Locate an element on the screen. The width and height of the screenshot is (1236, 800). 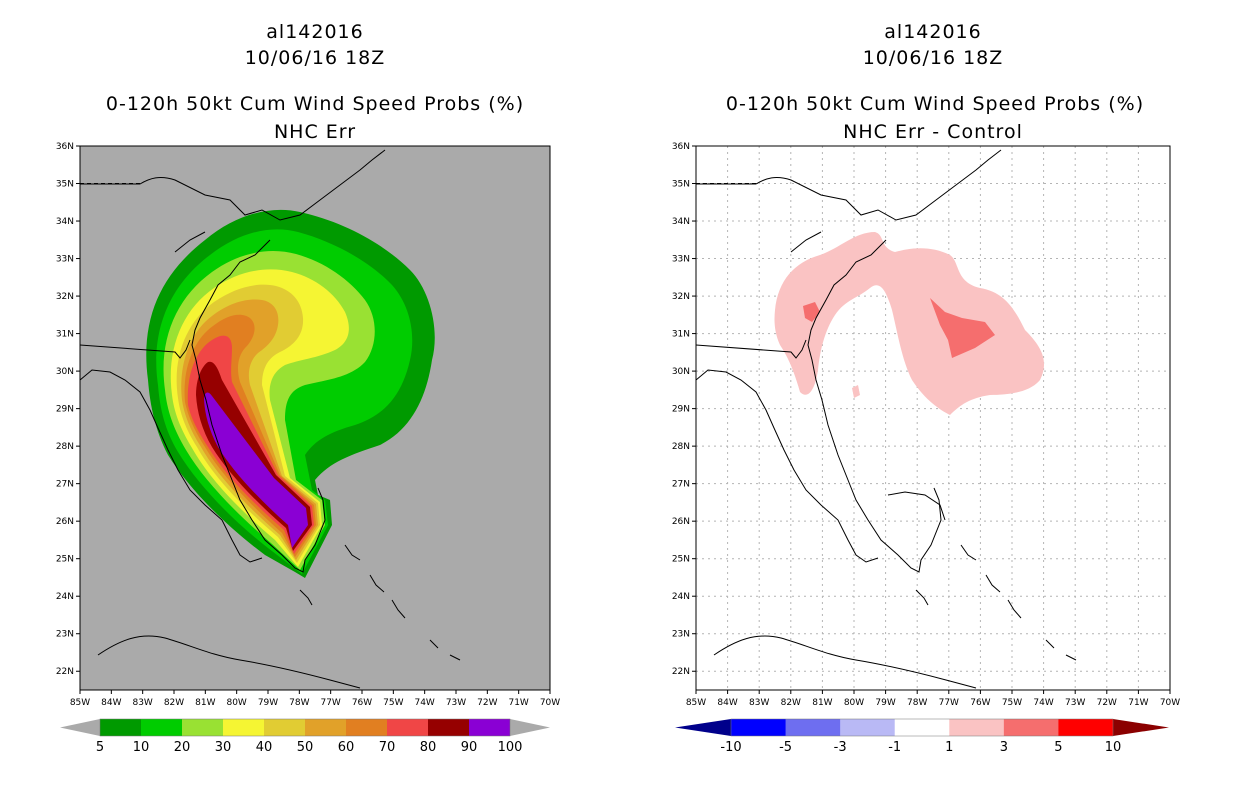
right-difference-contours is located at coordinates (909, 323).